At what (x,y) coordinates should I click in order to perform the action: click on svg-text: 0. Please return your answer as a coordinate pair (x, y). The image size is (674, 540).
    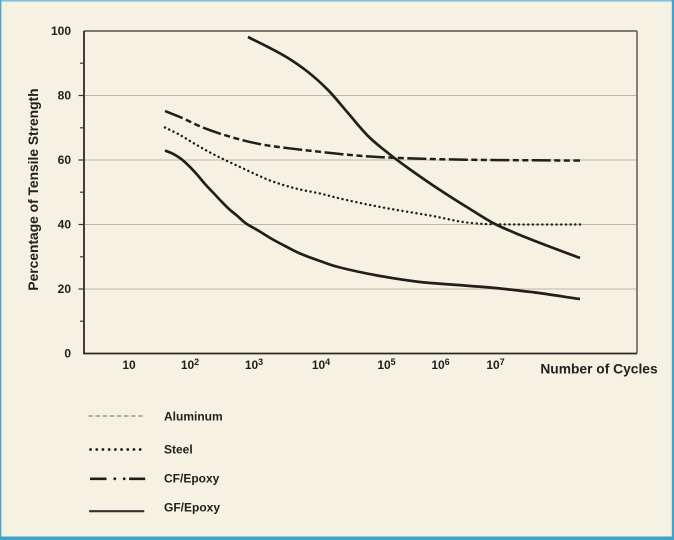
    Looking at the image, I should click on (67, 354).